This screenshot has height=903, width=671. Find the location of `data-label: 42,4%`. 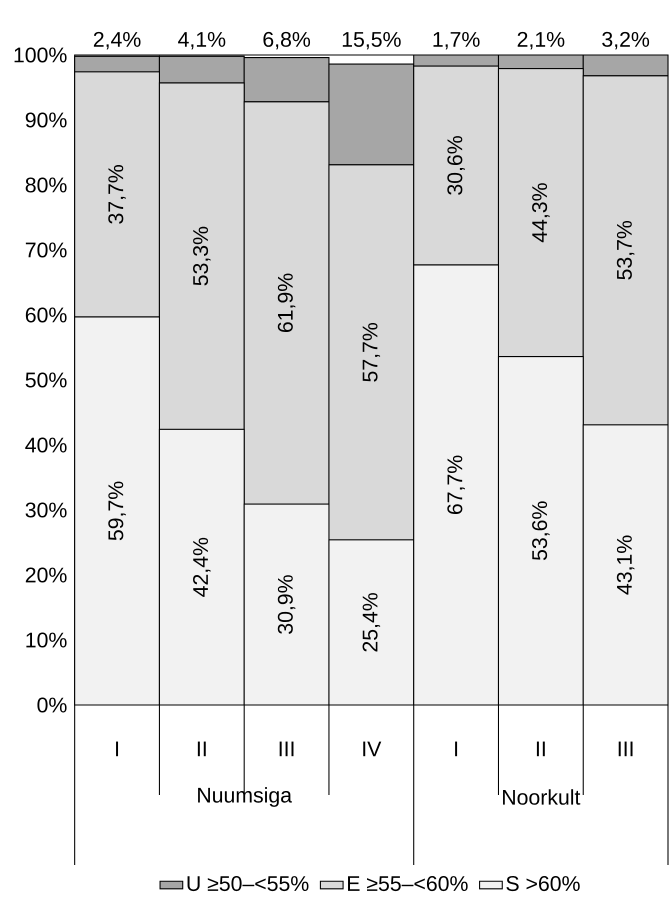

data-label: 42,4% is located at coordinates (202, 567).